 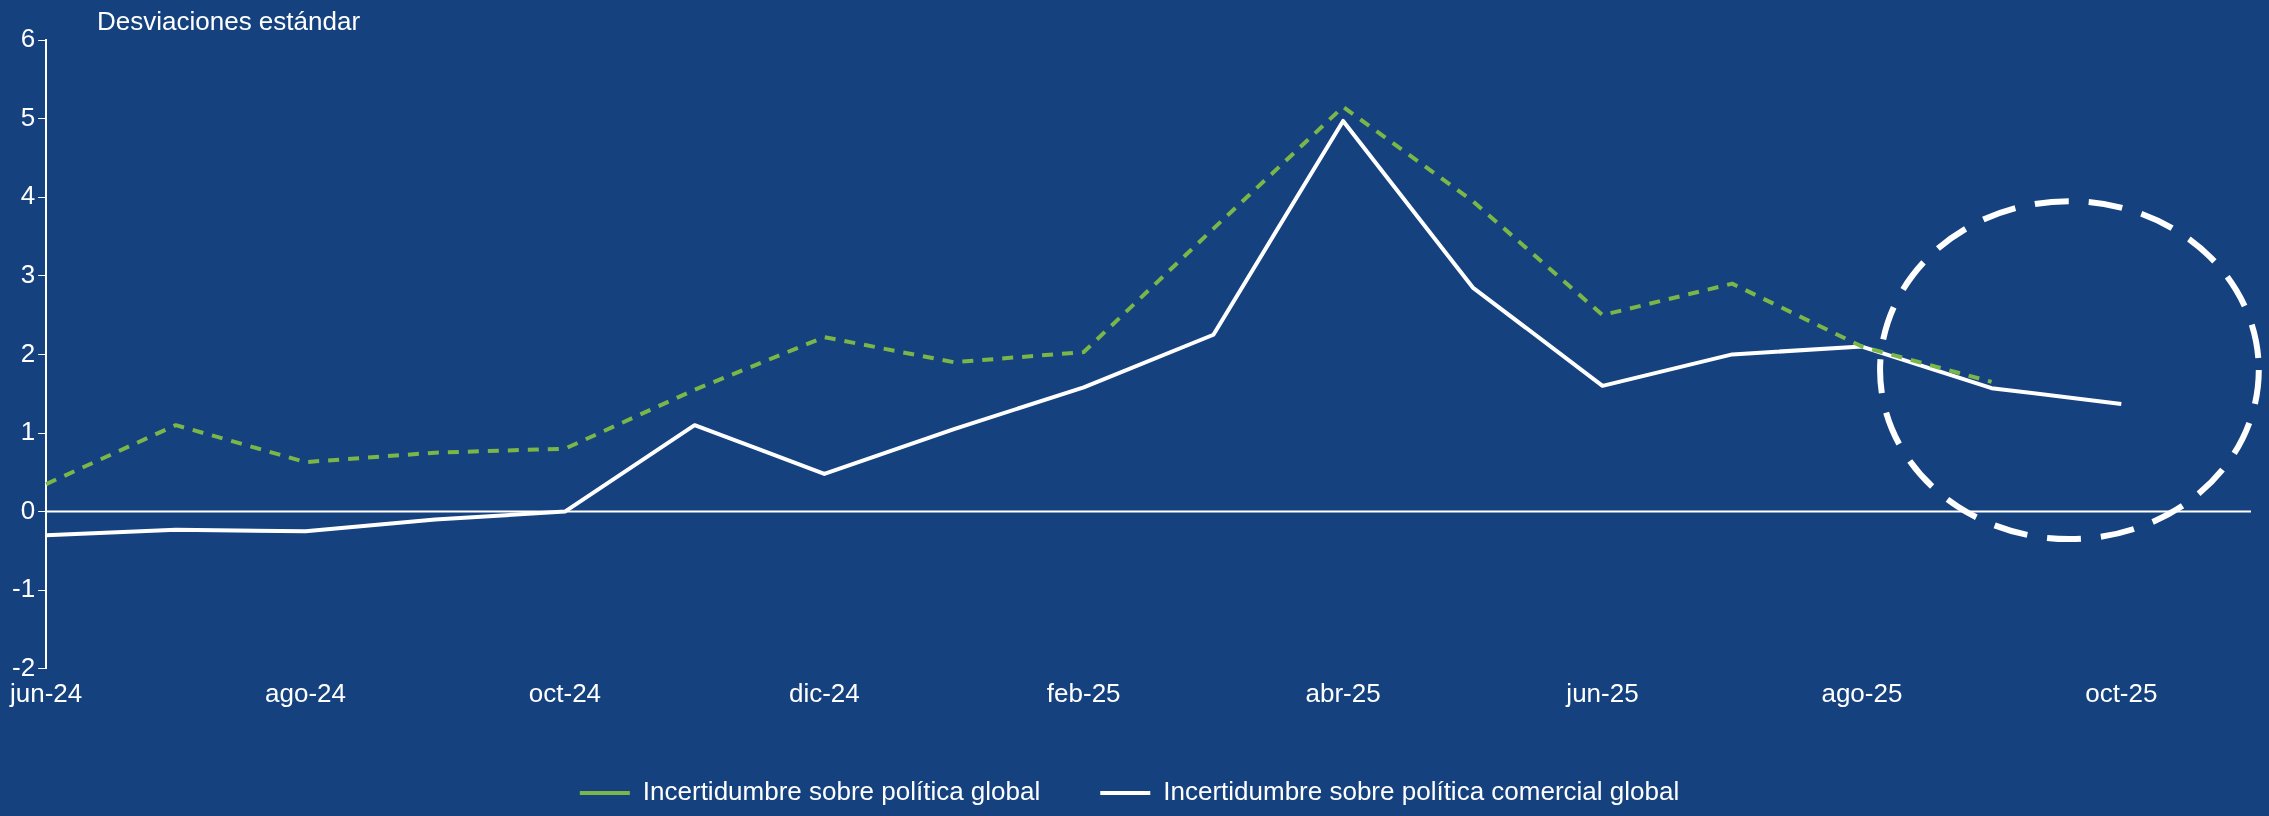 What do you see at coordinates (2121, 692) in the screenshot?
I see `x-tick-label: oct-25` at bounding box center [2121, 692].